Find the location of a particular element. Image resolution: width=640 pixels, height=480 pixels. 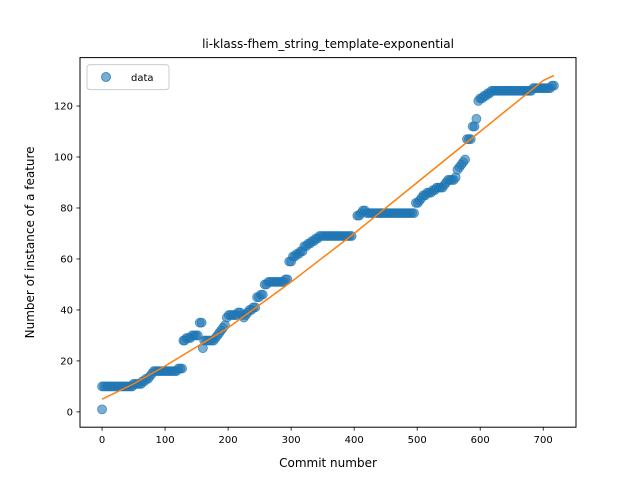

x-tick-label: 700 is located at coordinates (543, 440).